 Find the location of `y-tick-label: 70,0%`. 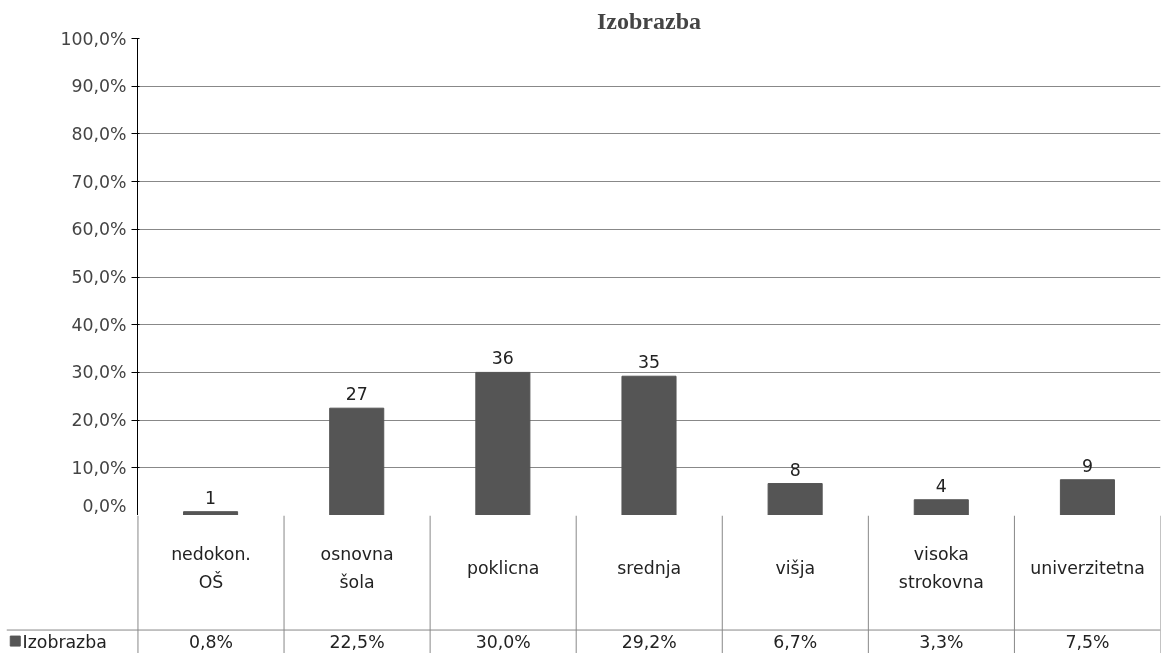

y-tick-label: 70,0% is located at coordinates (99, 181).